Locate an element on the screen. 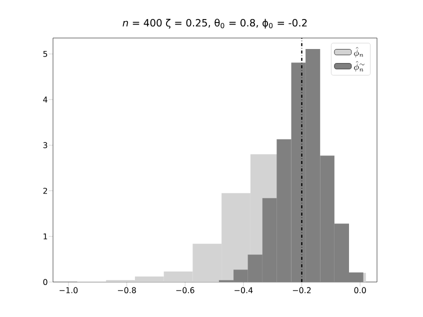 This screenshot has height=317, width=423. legend-label: $\hat{\phi}_n^{\sim}$ is located at coordinates (359, 66).